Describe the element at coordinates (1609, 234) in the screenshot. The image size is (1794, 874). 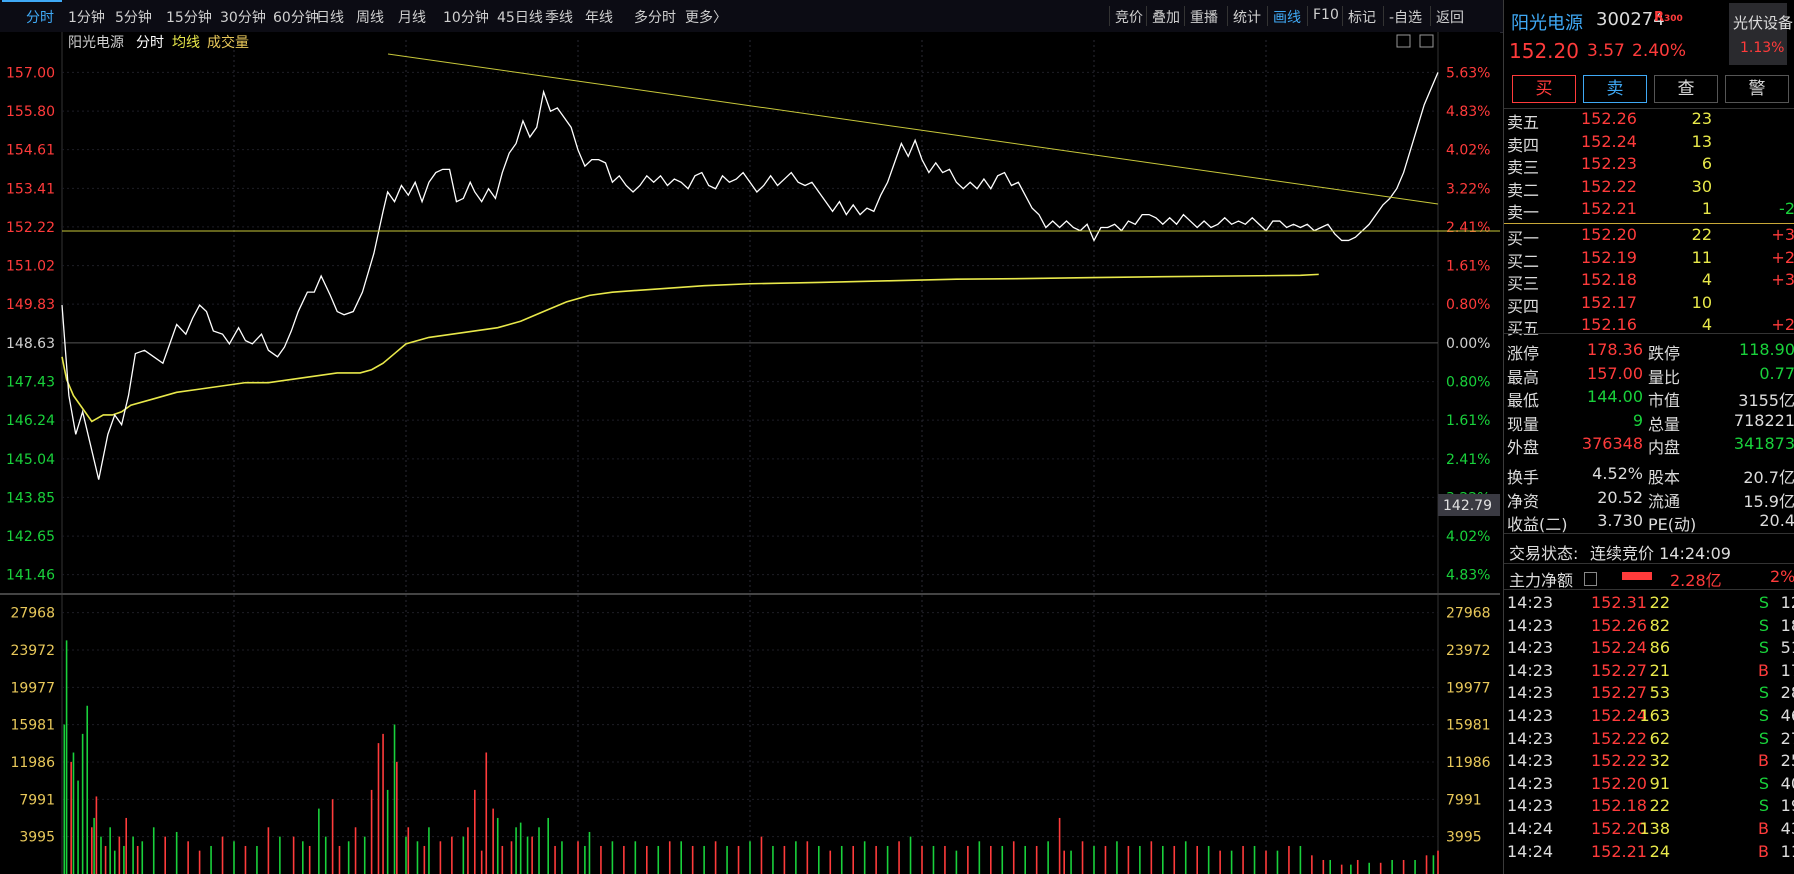
I see `order-price: 152.20` at that location.